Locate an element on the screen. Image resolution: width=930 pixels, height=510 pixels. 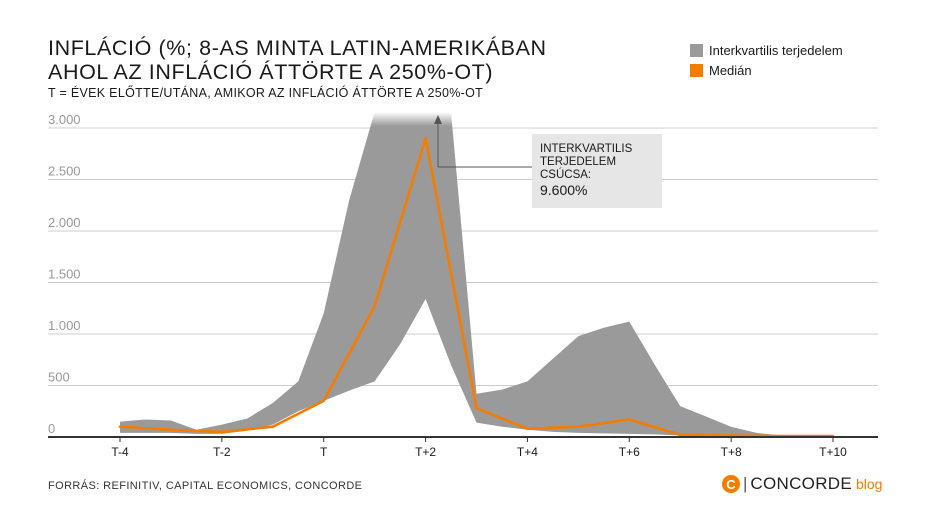
annotation-line-2: TERJEDELEM is located at coordinates (578, 162).